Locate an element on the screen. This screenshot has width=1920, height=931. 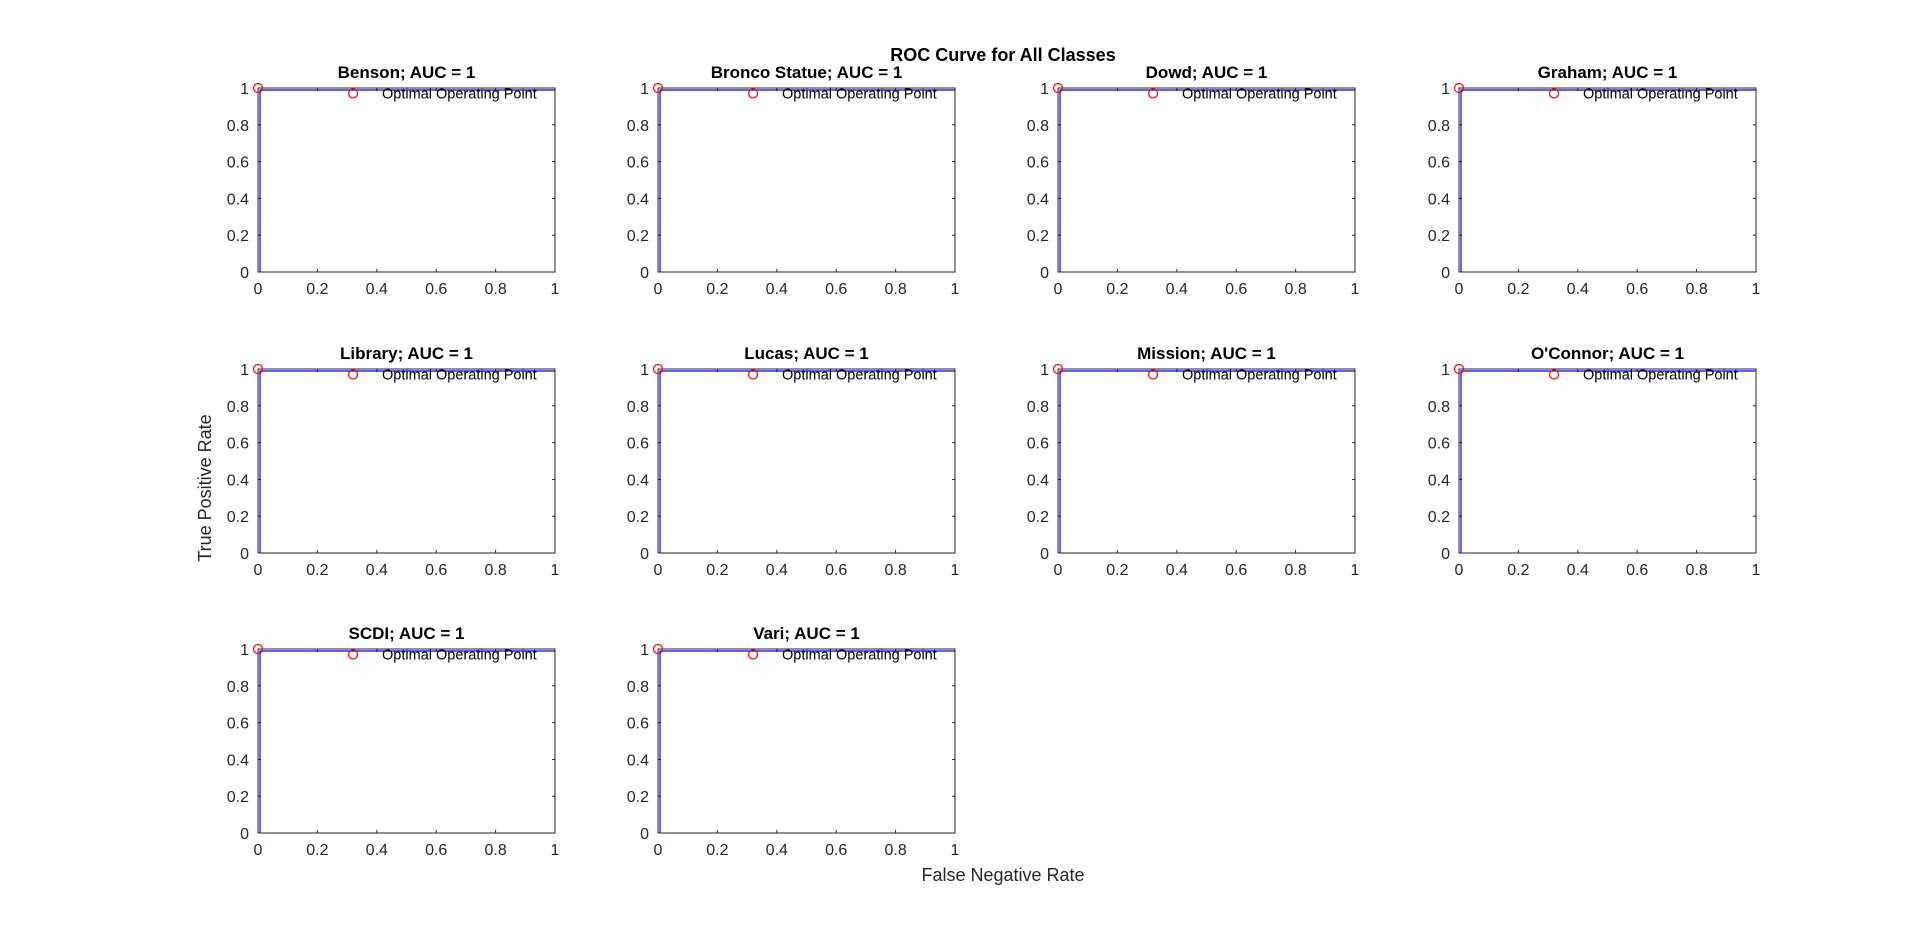
subplot-title: Vari; AUC = 1 is located at coordinates (806, 633).